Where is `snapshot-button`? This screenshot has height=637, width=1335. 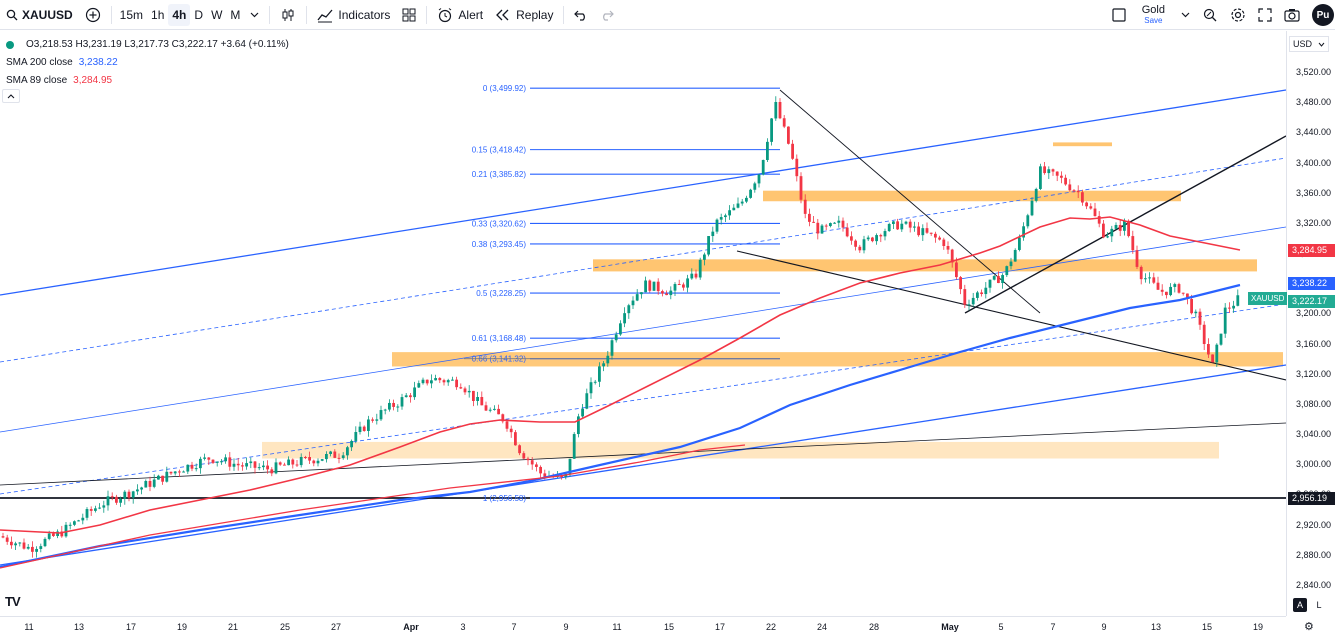 snapshot-button is located at coordinates (1292, 15).